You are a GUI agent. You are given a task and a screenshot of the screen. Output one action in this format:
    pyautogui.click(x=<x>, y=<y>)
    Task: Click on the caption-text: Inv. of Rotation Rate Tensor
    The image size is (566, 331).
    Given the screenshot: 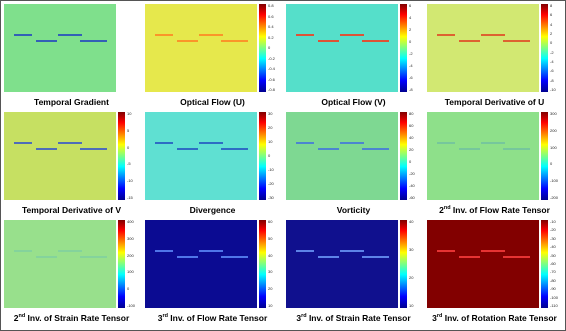 What is the action you would take?
    pyautogui.click(x=499, y=318)
    